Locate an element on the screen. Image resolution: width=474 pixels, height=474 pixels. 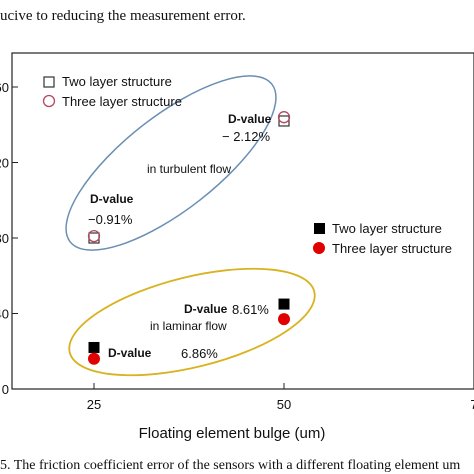
x-axis-label: Floating element bulge (um) is located at coordinates (232, 433).